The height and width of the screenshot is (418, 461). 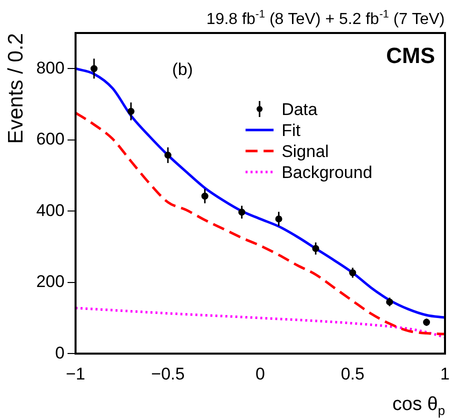 I want to click on legend-label: Fit, so click(x=291, y=130).